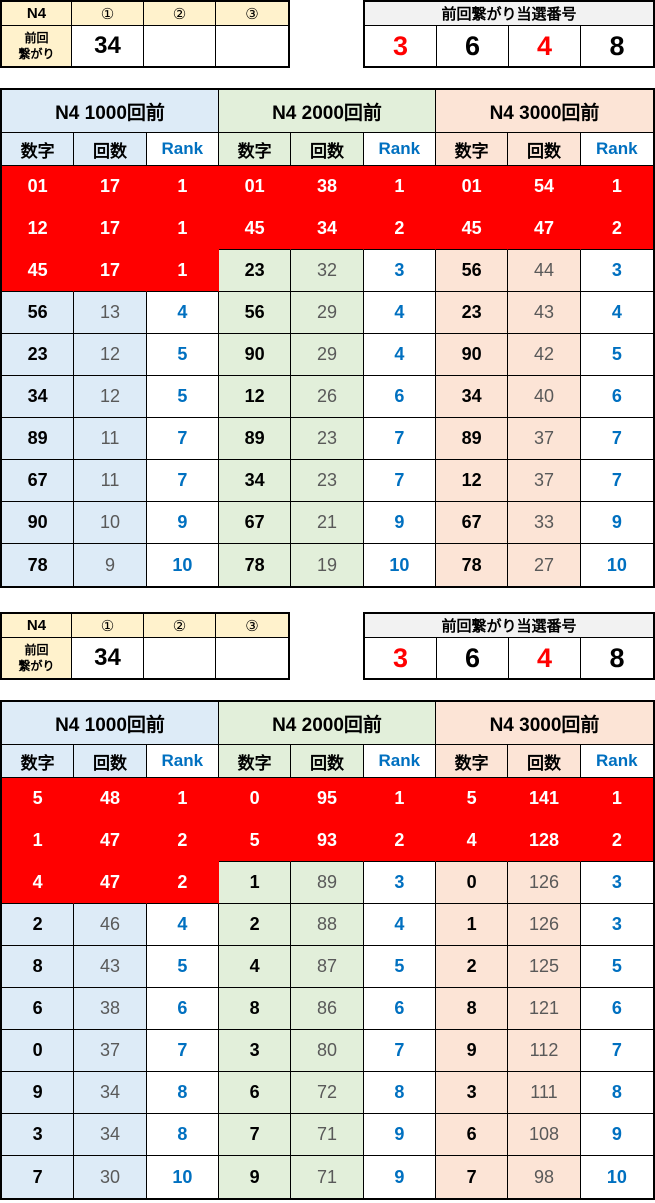 The height and width of the screenshot is (1203, 655). I want to click on digit-cell: 34, so click(38, 397).